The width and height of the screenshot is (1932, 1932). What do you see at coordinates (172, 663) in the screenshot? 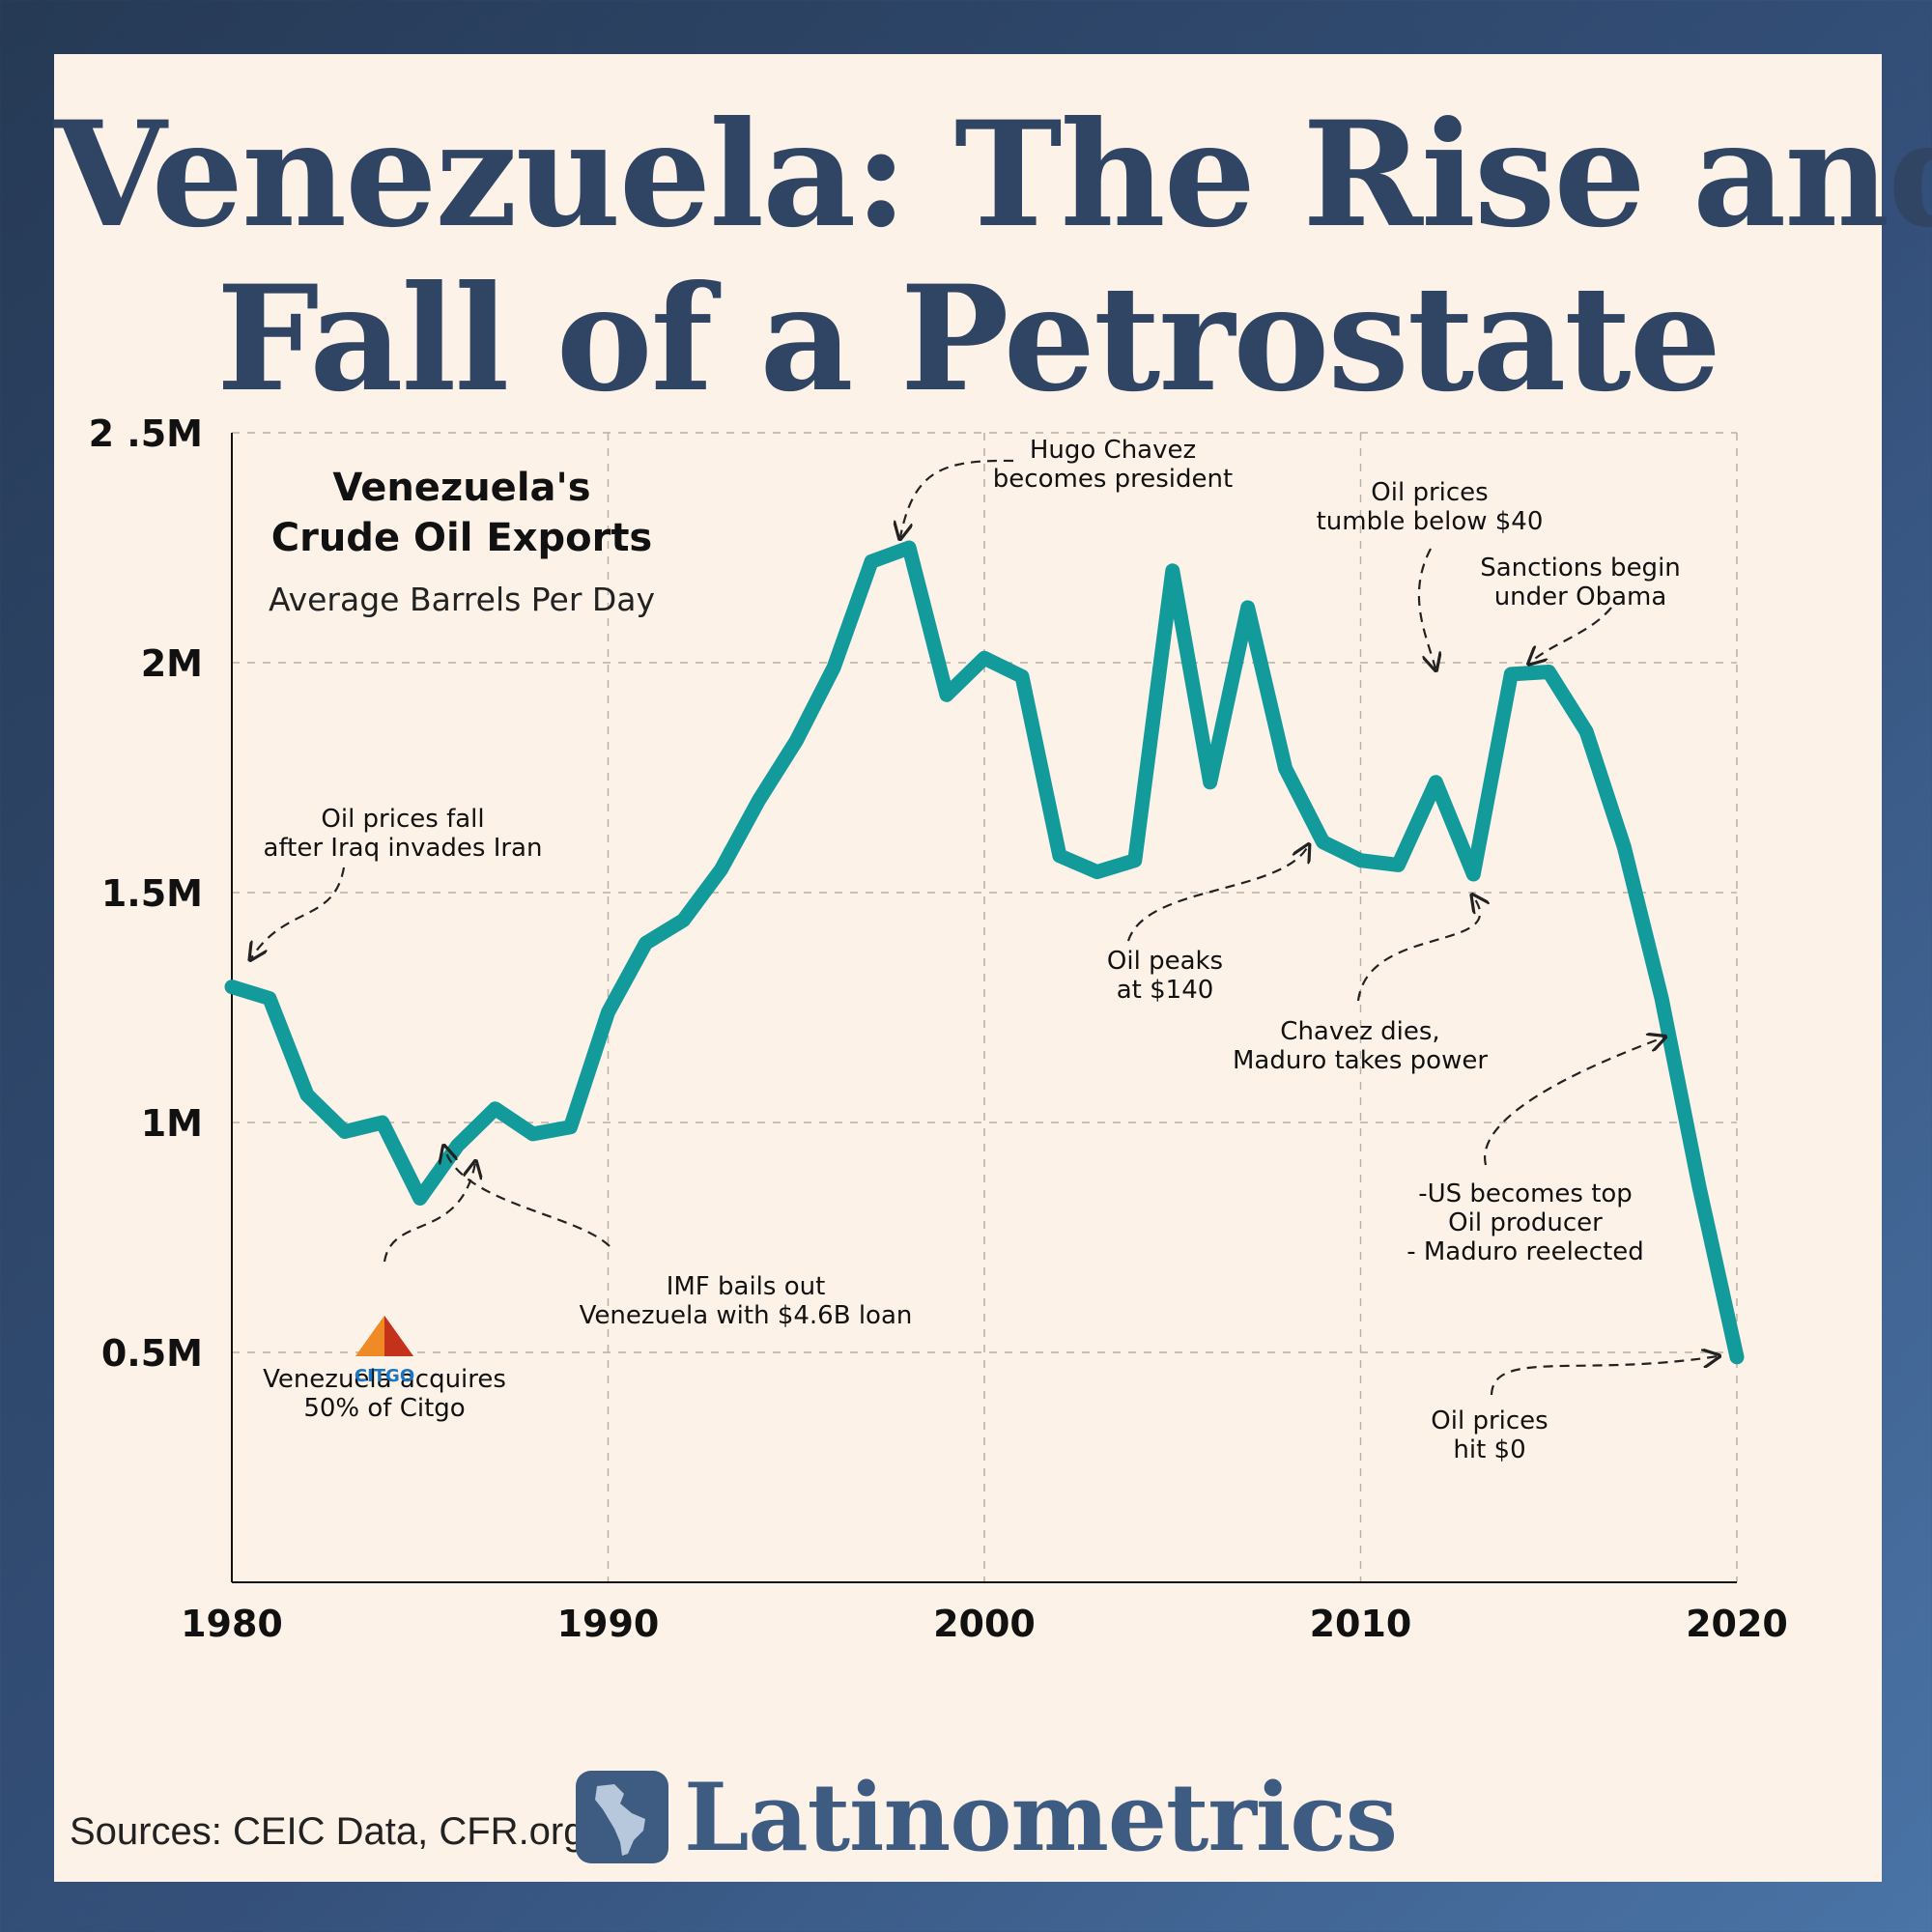
I see `y-tick-label: 2M` at bounding box center [172, 663].